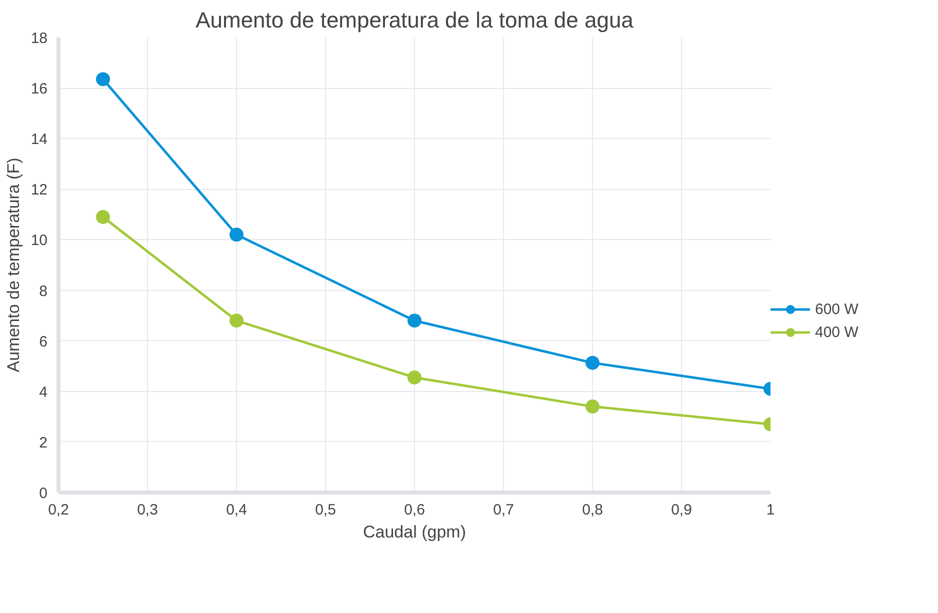 This screenshot has width=938, height=613. I want to click on x-tick-label: 1, so click(770, 510).